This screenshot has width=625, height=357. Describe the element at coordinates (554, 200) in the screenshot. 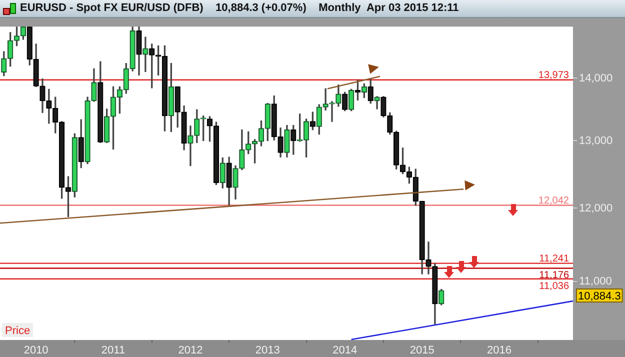

I see `ref-line-label: 12,042` at that location.